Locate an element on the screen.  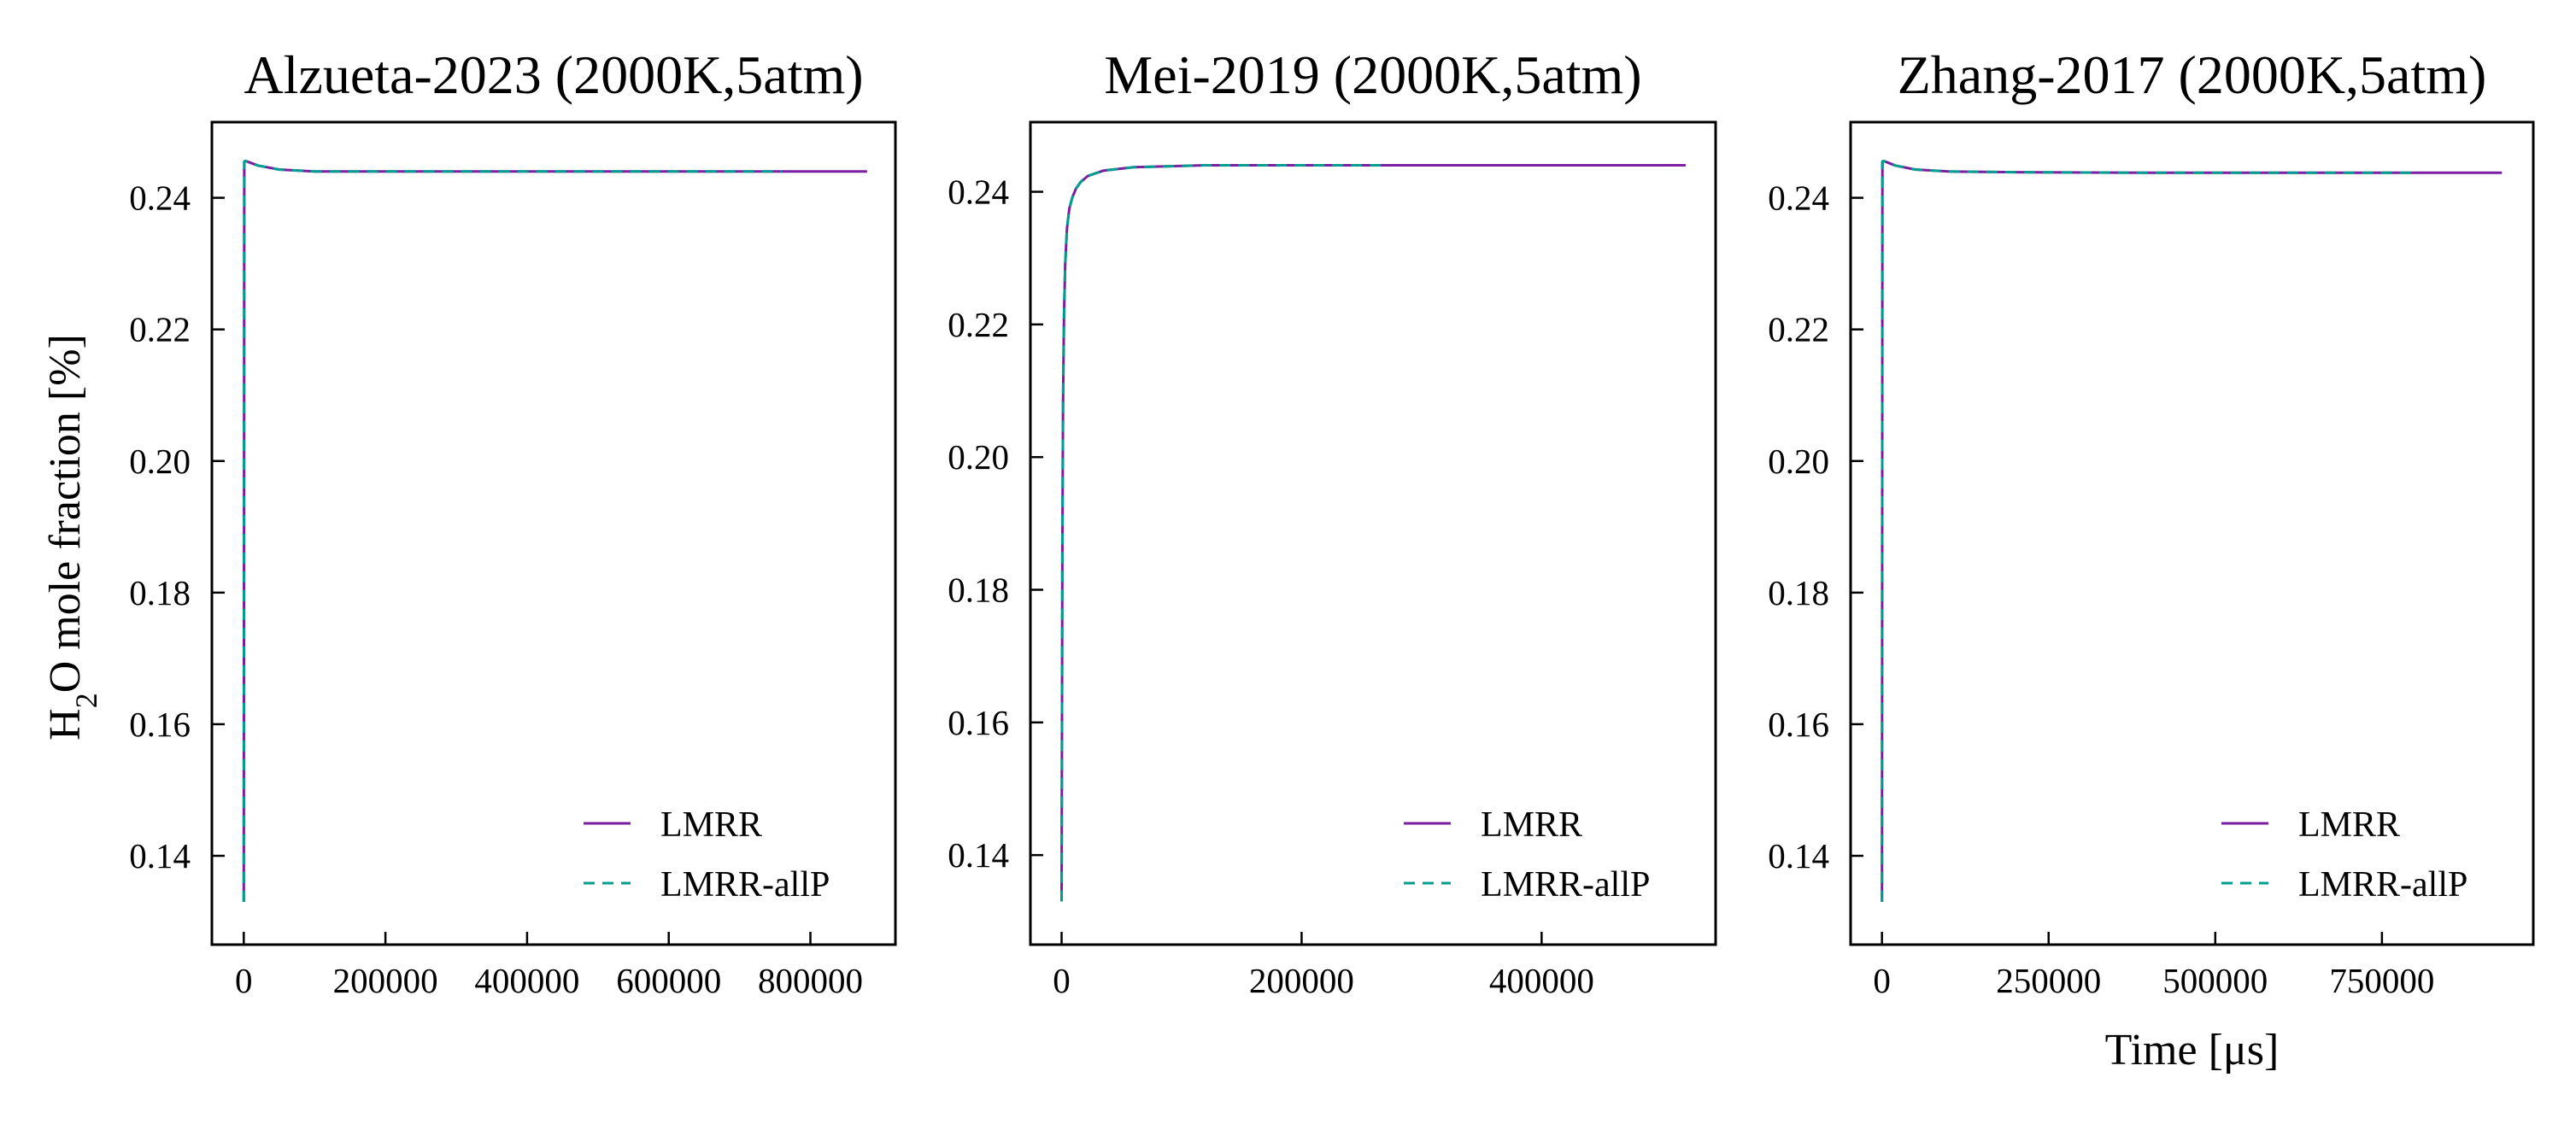
chart-title: Alzueta-2023 (2000K,5atm) is located at coordinates (553, 74).